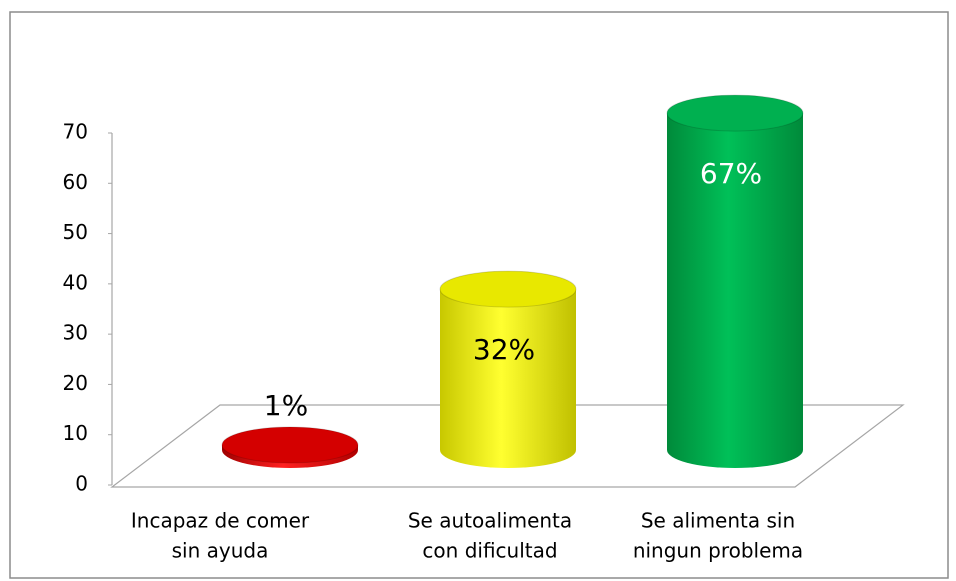 This screenshot has width=956, height=581. I want to click on x-tick-label: sin ayuda, so click(220, 551).